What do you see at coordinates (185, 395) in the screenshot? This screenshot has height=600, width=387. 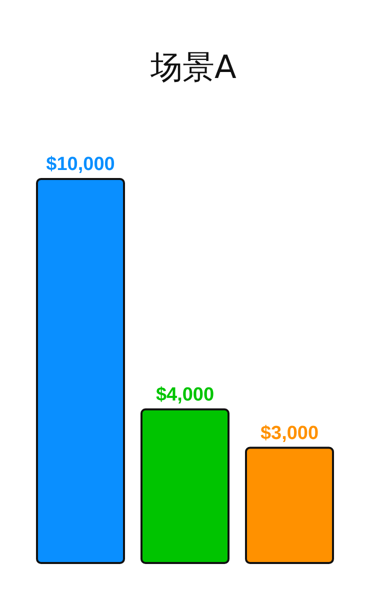 I see `data-label: $4,000` at bounding box center [185, 395].